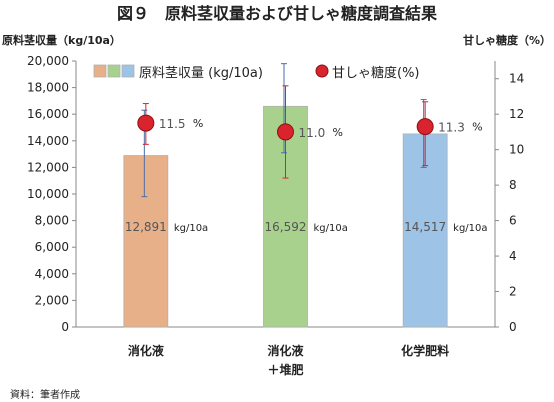  Describe the element at coordinates (516, 79) in the screenshot. I see `right-tick-label: 14` at that location.